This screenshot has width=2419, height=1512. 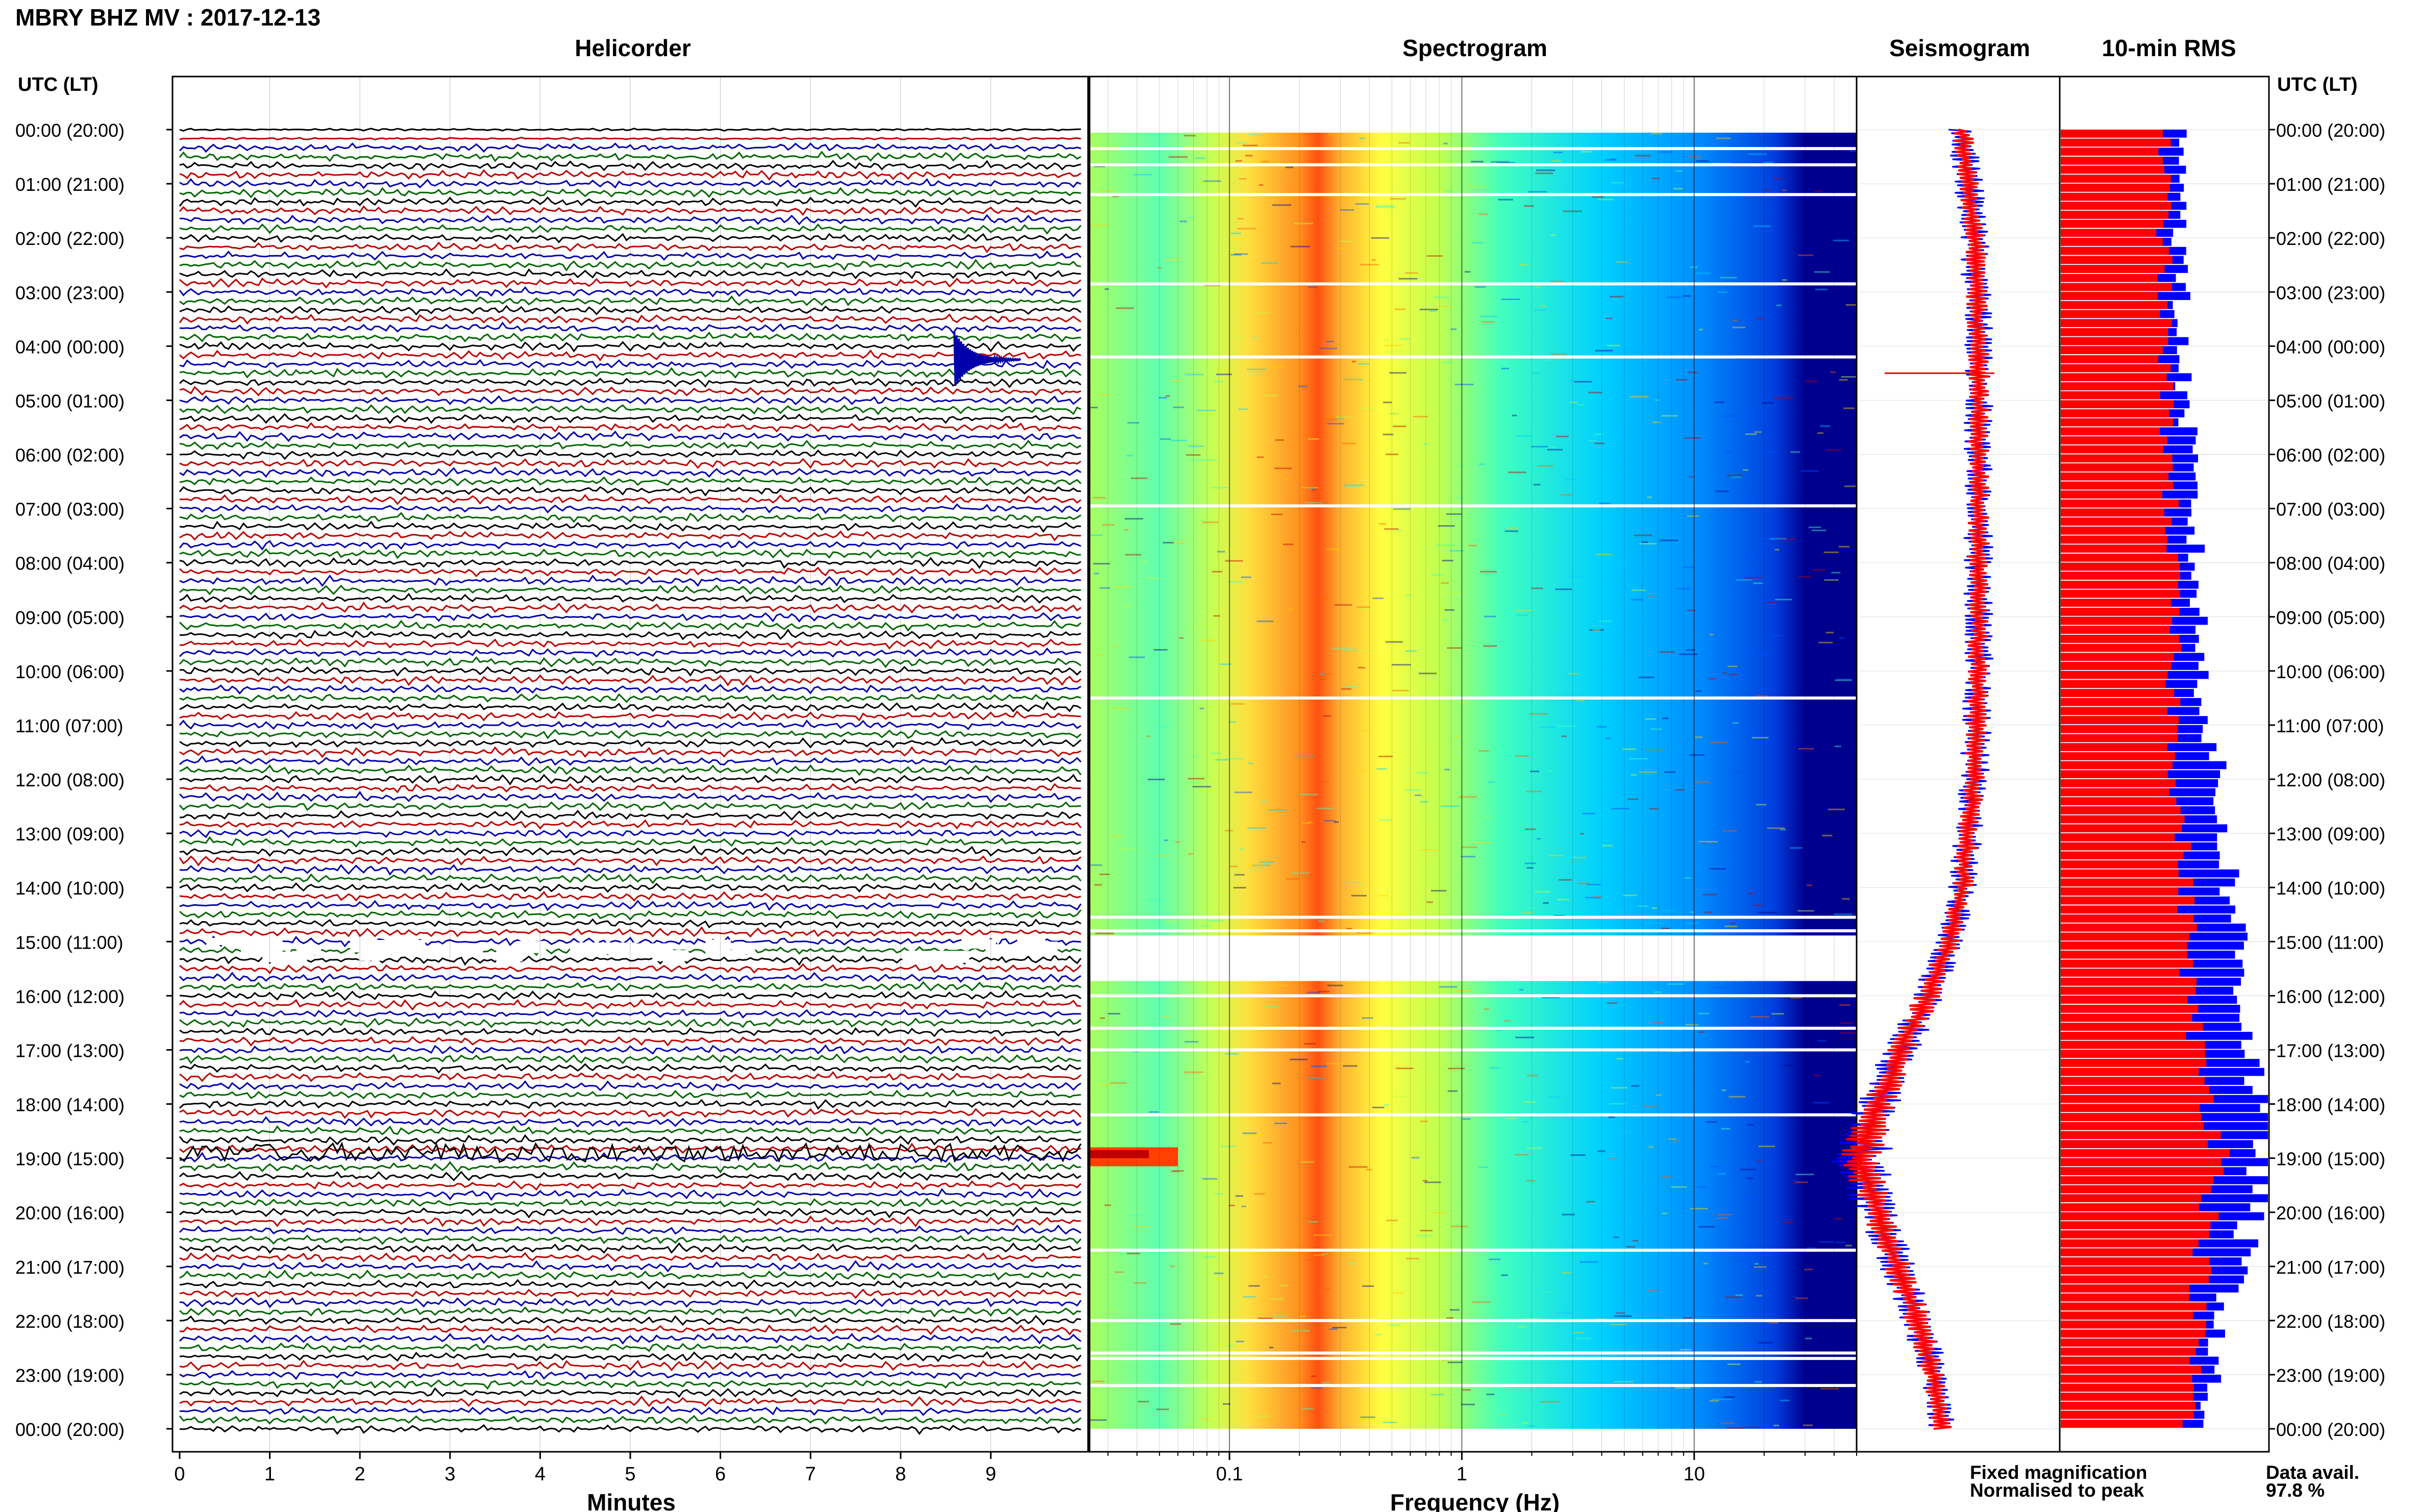 What do you see at coordinates (284, 956) in the screenshot?
I see `helicorder-gap` at bounding box center [284, 956].